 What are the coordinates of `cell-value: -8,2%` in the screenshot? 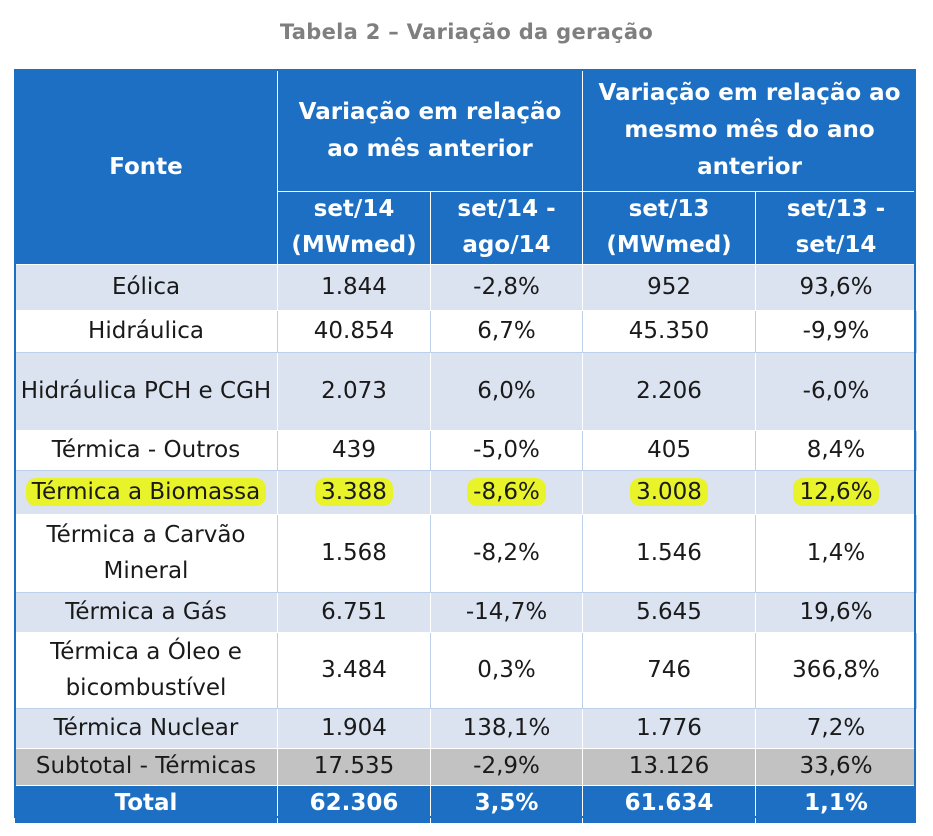 It's located at (506, 553).